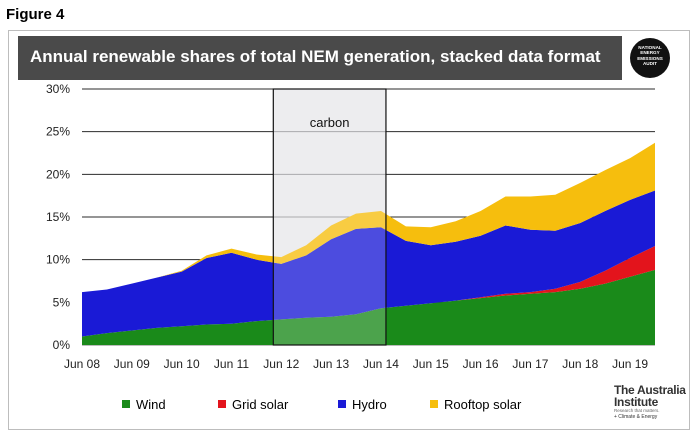  Describe the element at coordinates (58, 174) in the screenshot. I see `y-tick-label: 20%` at that location.